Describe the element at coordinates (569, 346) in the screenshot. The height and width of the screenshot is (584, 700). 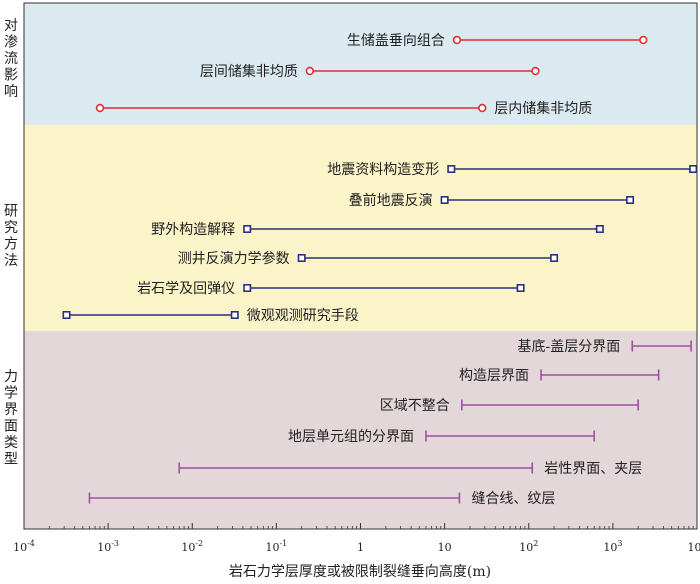
I see `range-label: 基底-盖层分界面` at that location.